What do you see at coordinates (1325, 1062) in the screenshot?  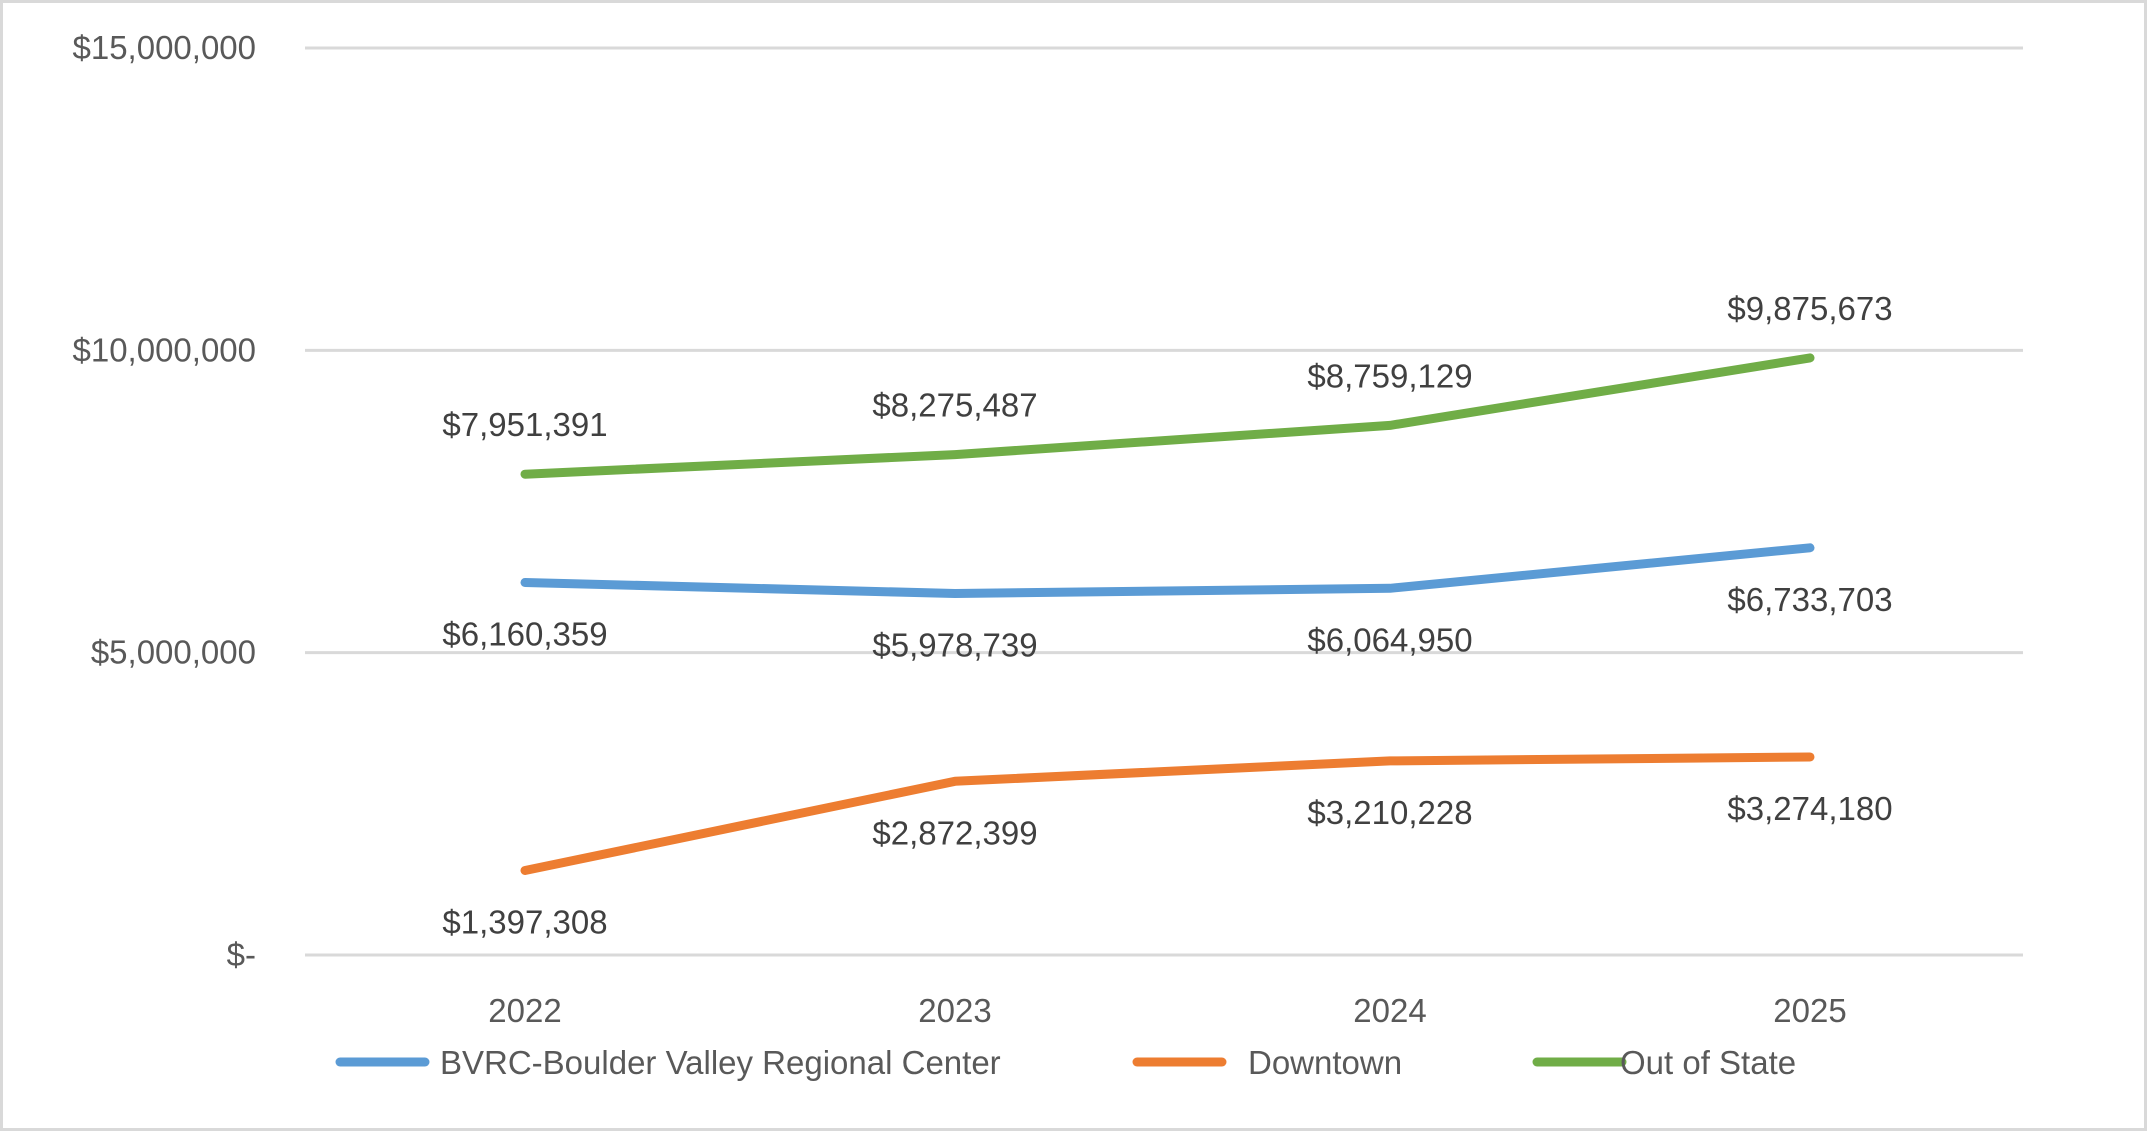 I see `legend-label: Downtown` at bounding box center [1325, 1062].